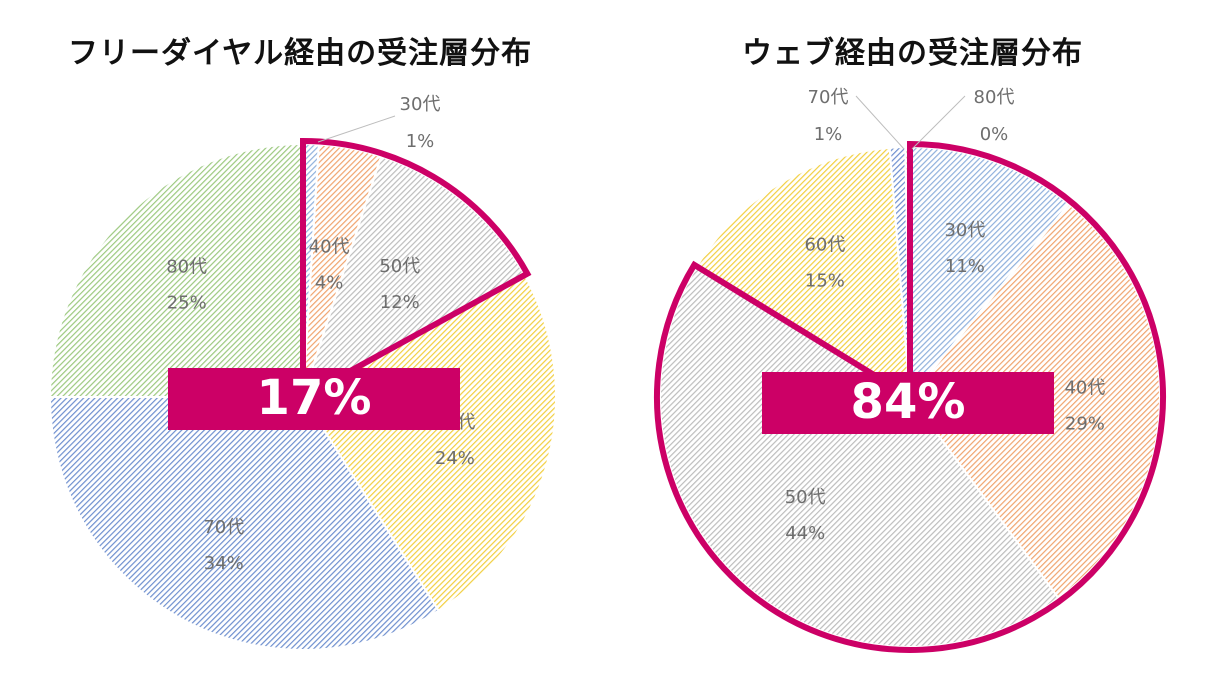 The image size is (1225, 691). I want to click on pie0-highlight-banner, so click(314, 399).